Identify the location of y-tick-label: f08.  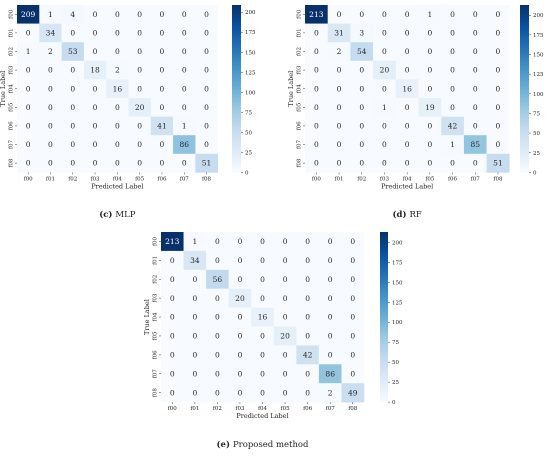
(156, 393).